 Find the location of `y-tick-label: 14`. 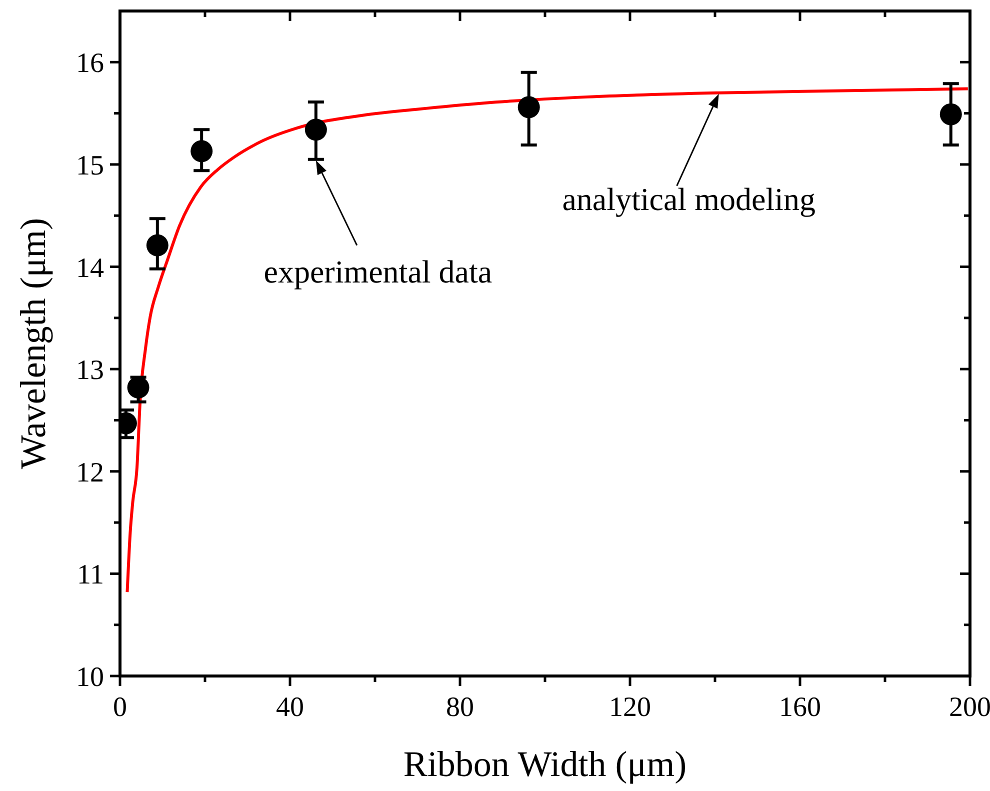

y-tick-label: 14 is located at coordinates (90, 268).